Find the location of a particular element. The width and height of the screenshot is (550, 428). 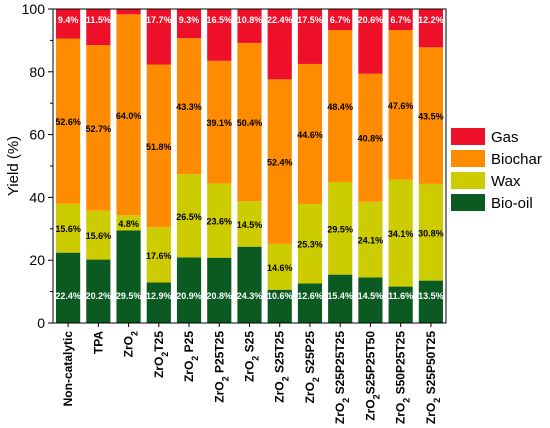

legend: Gas Biochar Wax Bio-oil is located at coordinates (496, 170).